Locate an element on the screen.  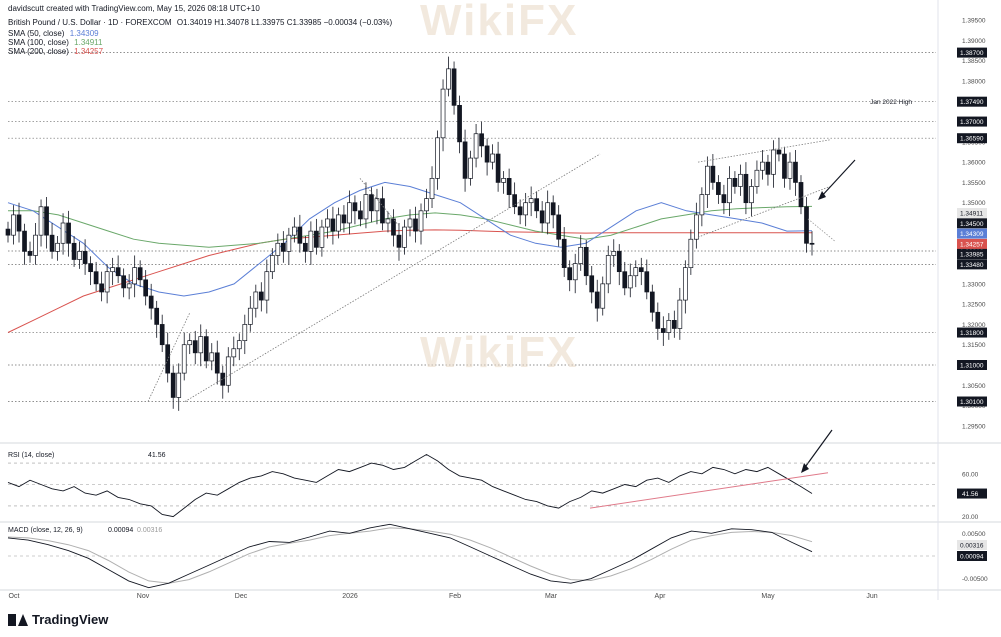
time-axis-label: Feb is located at coordinates (455, 596).